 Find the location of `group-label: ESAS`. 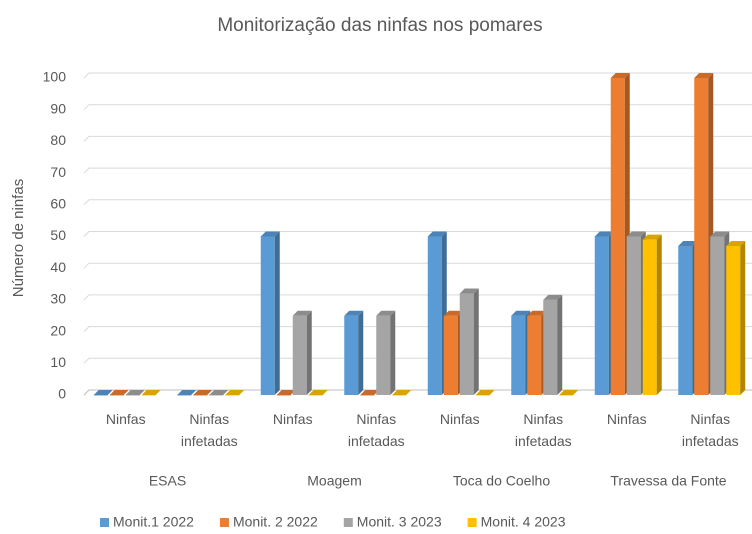

group-label: ESAS is located at coordinates (167, 481).